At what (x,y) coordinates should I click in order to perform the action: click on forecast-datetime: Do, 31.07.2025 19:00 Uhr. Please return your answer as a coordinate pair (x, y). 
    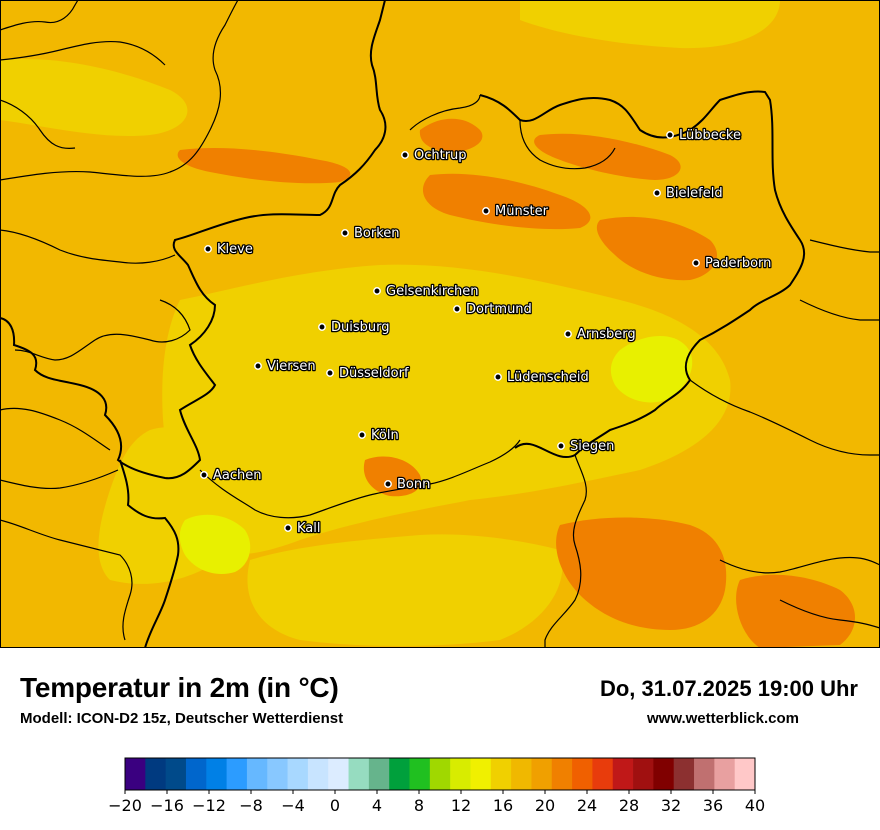
    Looking at the image, I should click on (728, 688).